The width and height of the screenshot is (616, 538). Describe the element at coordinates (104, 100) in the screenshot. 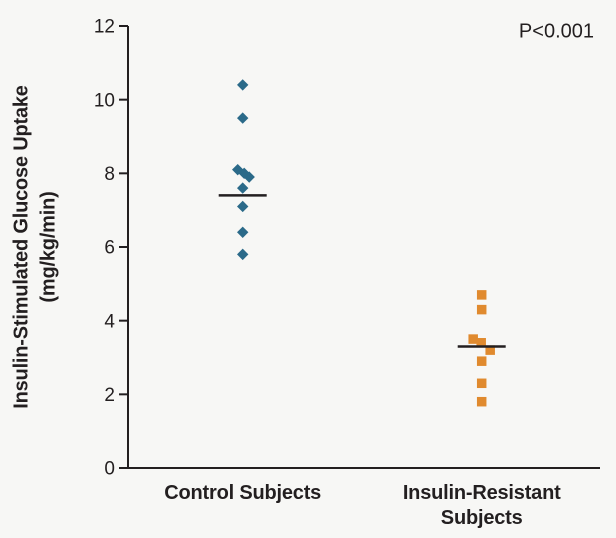

I see `y-tick-label: 10` at that location.